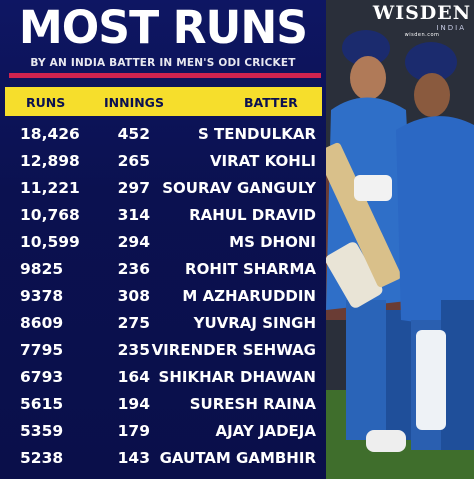 Image resolution: width=474 pixels, height=479 pixels. Describe the element at coordinates (163, 269) in the screenshot. I see `table-row: 9825 236 ROHIT SHARMA` at that location.